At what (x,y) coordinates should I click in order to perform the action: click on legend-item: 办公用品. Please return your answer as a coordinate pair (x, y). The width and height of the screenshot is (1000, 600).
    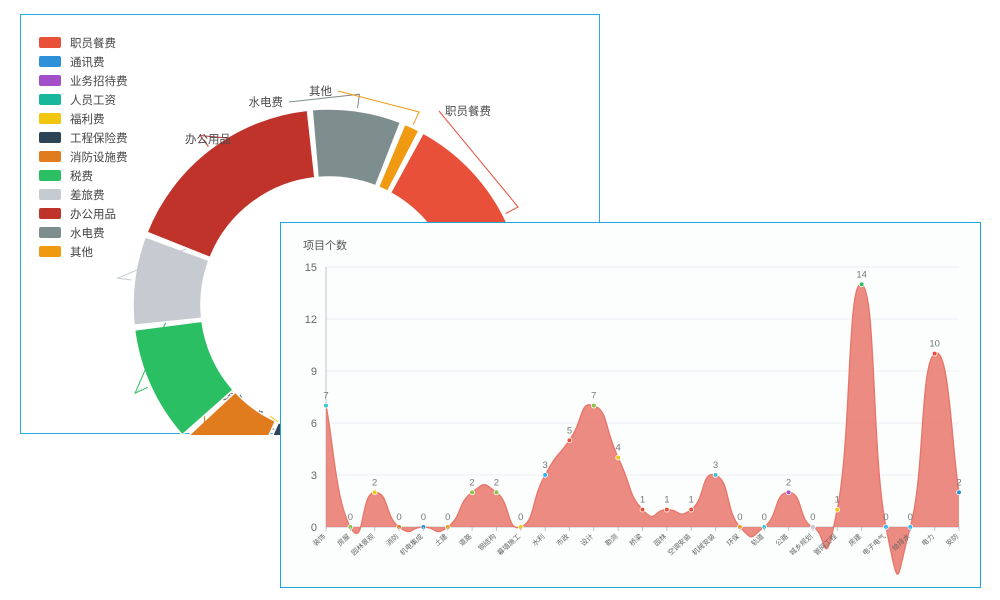
    Looking at the image, I should click on (83, 213).